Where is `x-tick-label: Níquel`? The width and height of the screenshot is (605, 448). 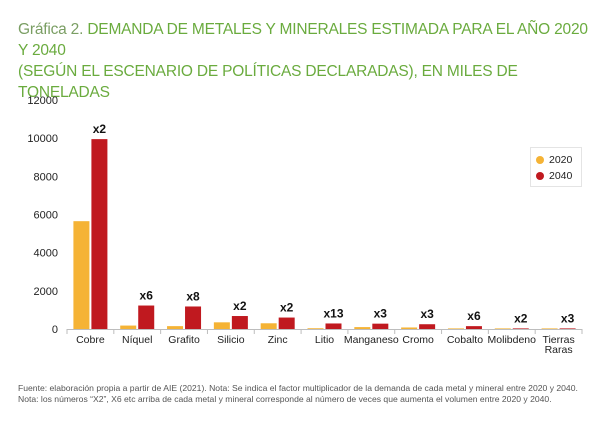 x-tick-label: Níquel is located at coordinates (137, 340).